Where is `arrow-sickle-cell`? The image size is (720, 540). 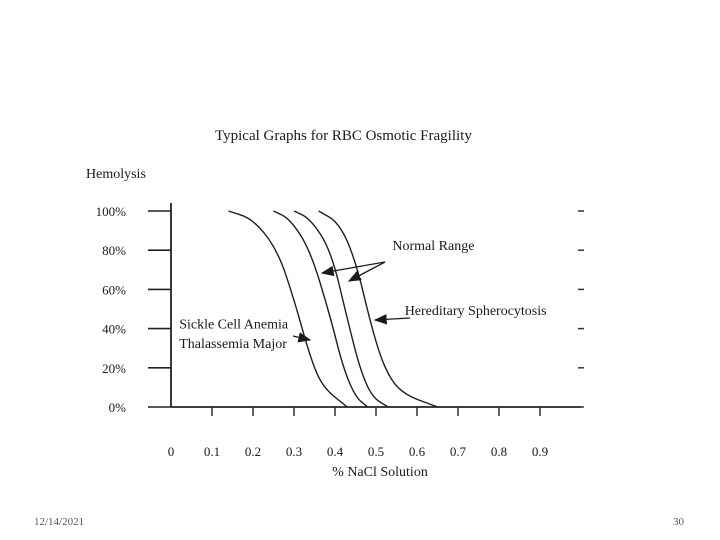
arrow-sickle-cell is located at coordinates (302, 337).